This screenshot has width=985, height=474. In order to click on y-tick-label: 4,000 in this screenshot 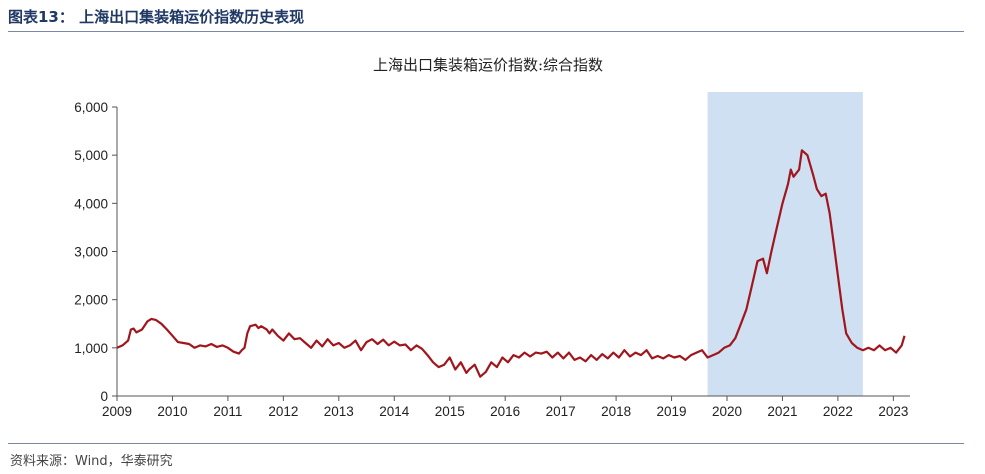, I will do `click(91, 203)`.